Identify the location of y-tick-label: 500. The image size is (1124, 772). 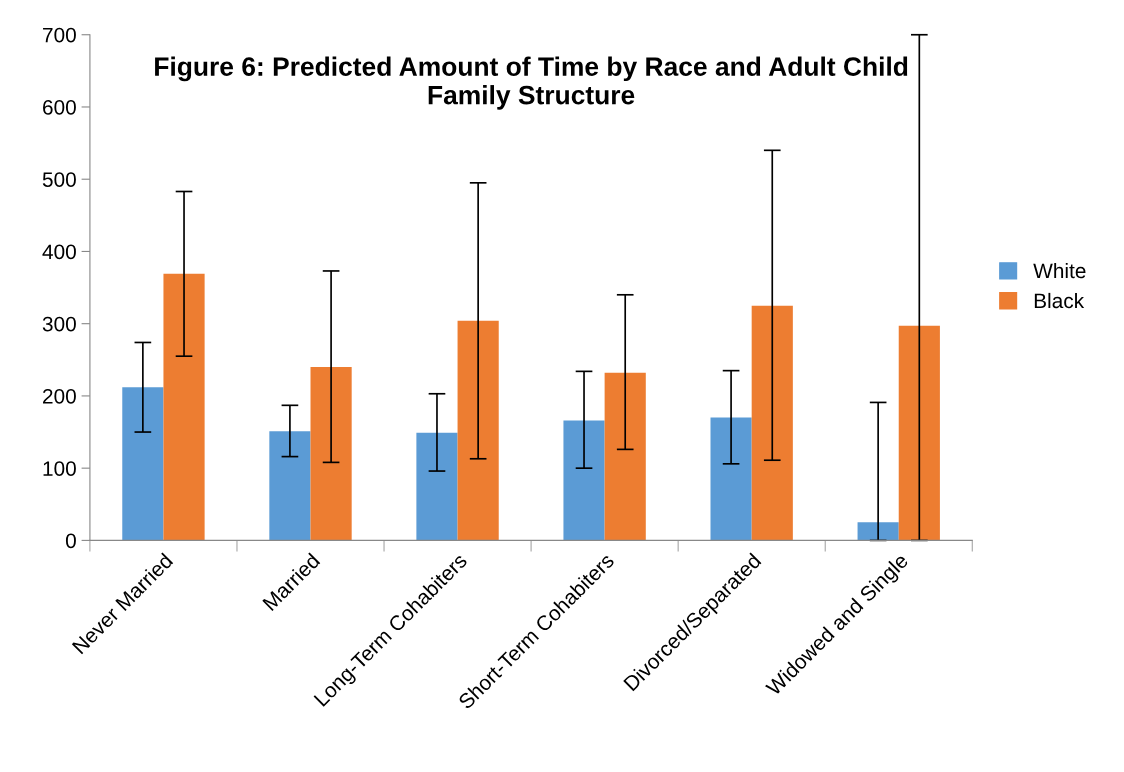
(59, 179).